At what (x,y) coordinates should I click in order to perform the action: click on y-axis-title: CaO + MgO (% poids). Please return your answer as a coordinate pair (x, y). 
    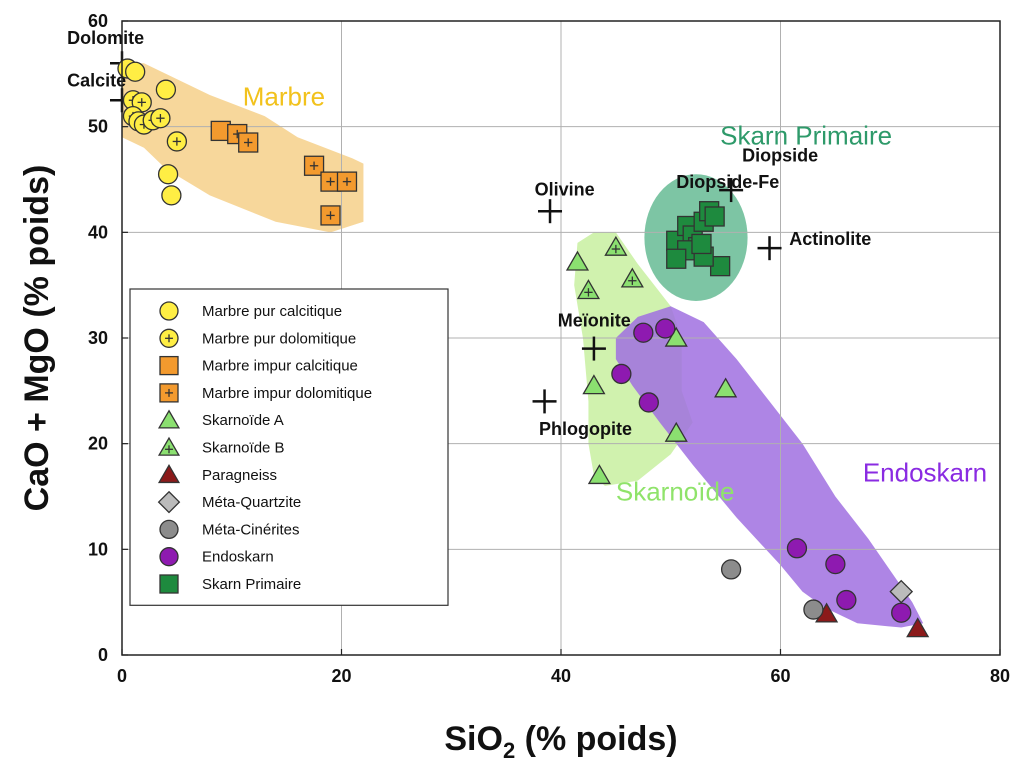
    Looking at the image, I should click on (37, 338).